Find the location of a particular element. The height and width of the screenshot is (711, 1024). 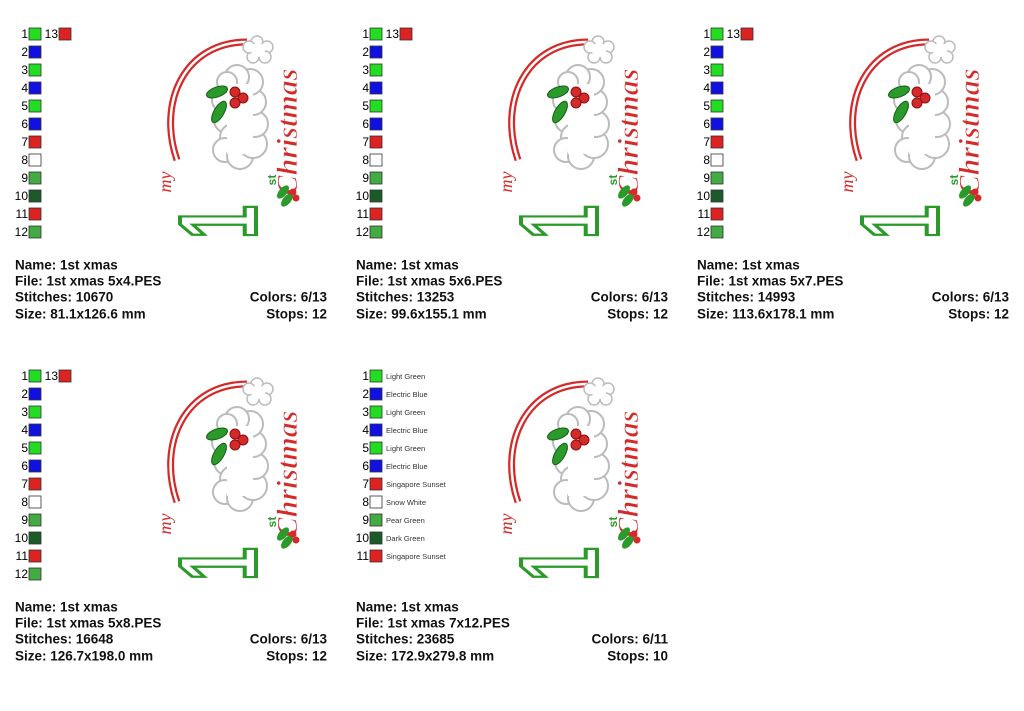

design-my: my is located at coordinates (165, 182).